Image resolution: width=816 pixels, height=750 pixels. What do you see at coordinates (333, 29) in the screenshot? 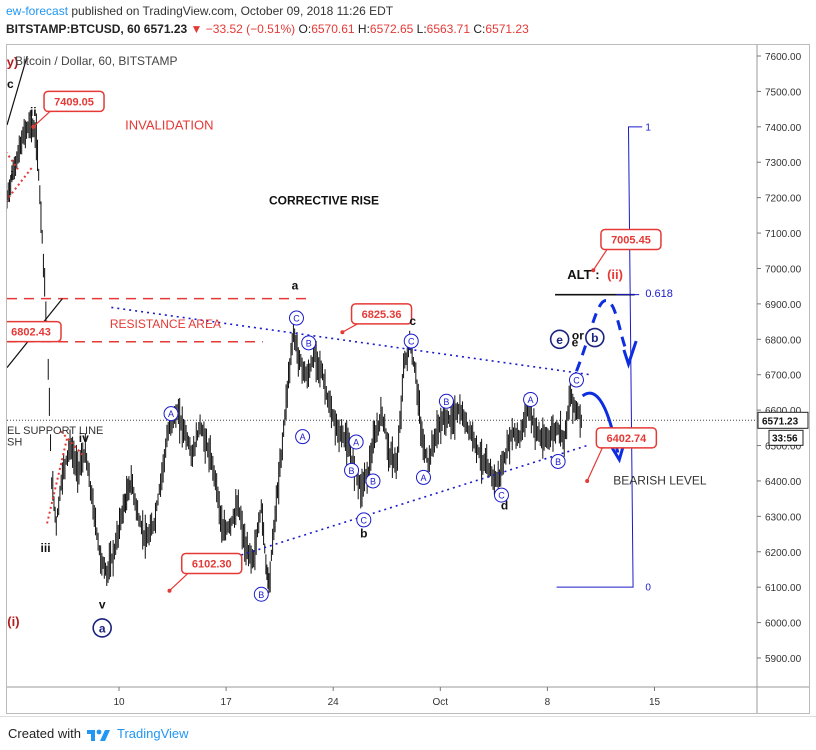
I see `open-value: 6570.61` at bounding box center [333, 29].